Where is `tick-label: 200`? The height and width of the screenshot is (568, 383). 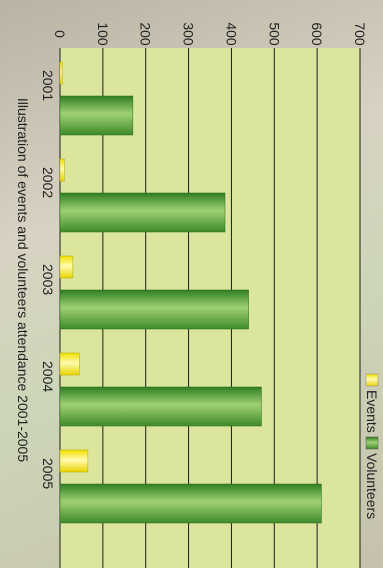 tick-label: 200 is located at coordinates (146, 34).